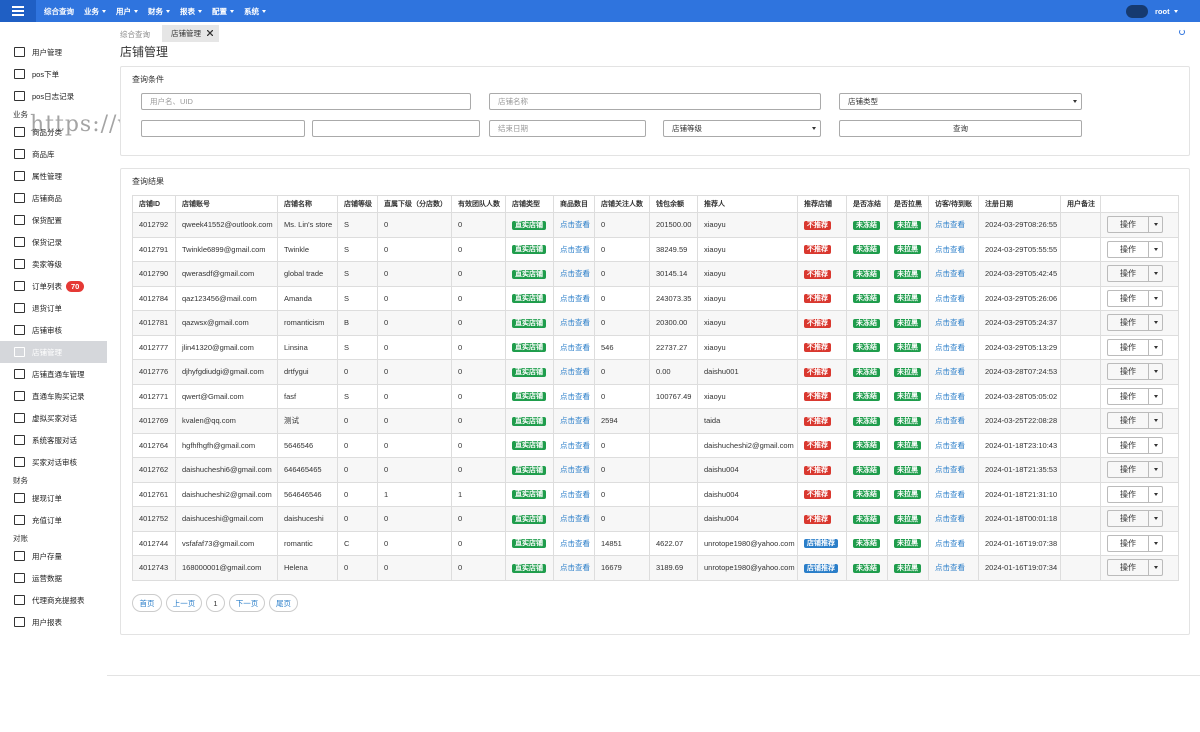 This screenshot has width=1200, height=732. What do you see at coordinates (223, 11) in the screenshot?
I see `top-menu-item: 配置` at bounding box center [223, 11].